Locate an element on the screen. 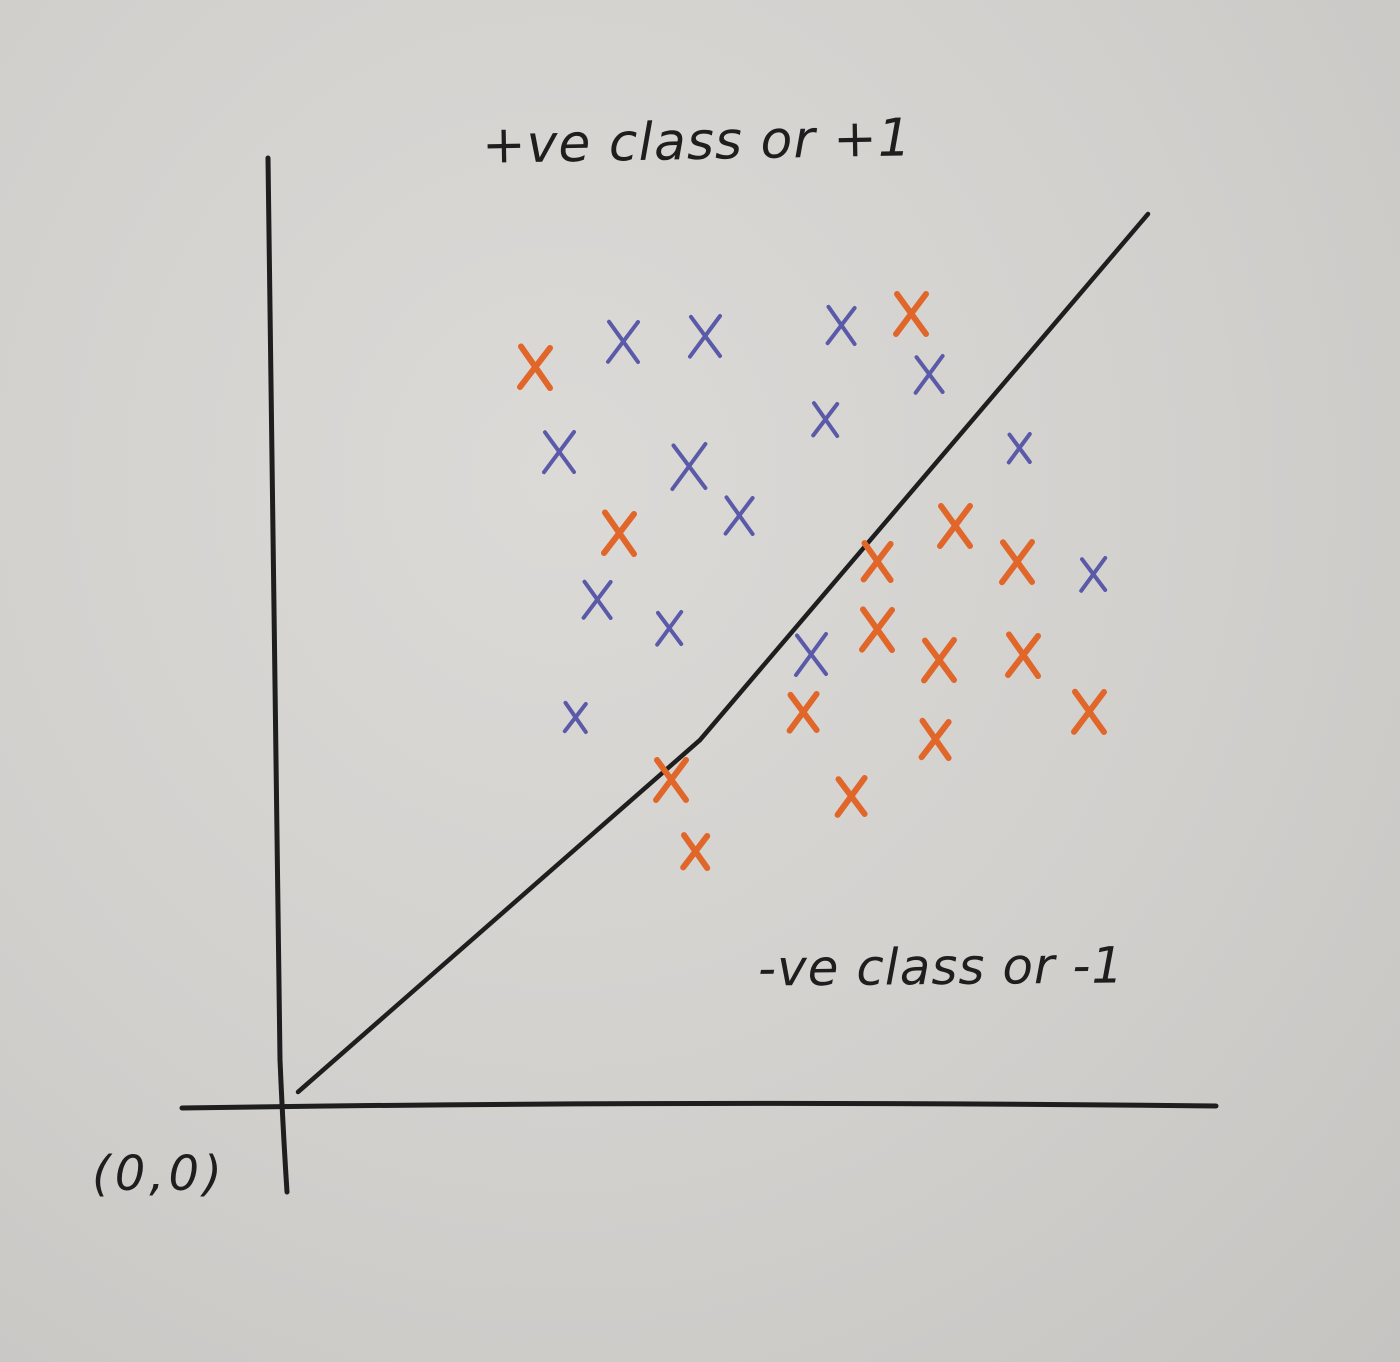 Image resolution: width=1400 pixels, height=1362 pixels. origin-label: (0,0) is located at coordinates (159, 1174).